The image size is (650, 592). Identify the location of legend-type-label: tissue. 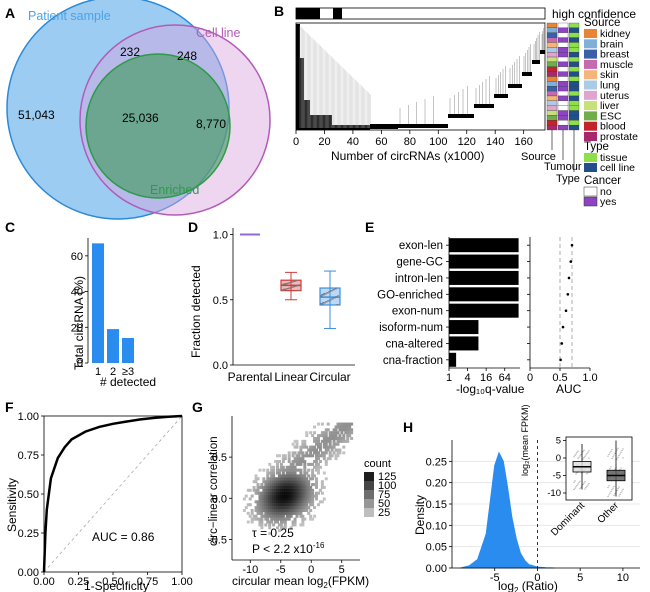
(614, 158).